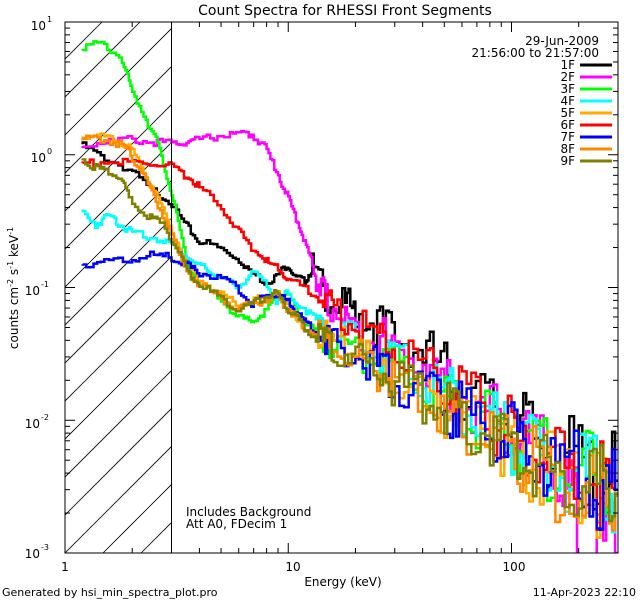 The image size is (640, 600). Describe the element at coordinates (567, 77) in the screenshot. I see `legend-label-2f: 2F` at that location.